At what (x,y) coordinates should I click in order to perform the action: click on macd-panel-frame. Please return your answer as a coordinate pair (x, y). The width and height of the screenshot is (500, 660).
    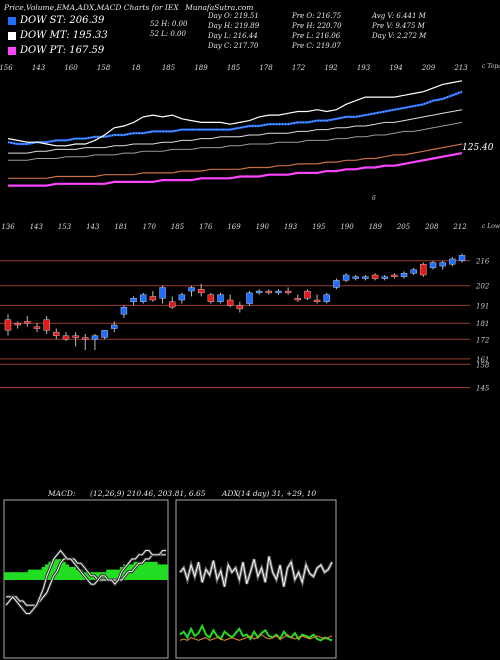
    Looking at the image, I should click on (86, 579).